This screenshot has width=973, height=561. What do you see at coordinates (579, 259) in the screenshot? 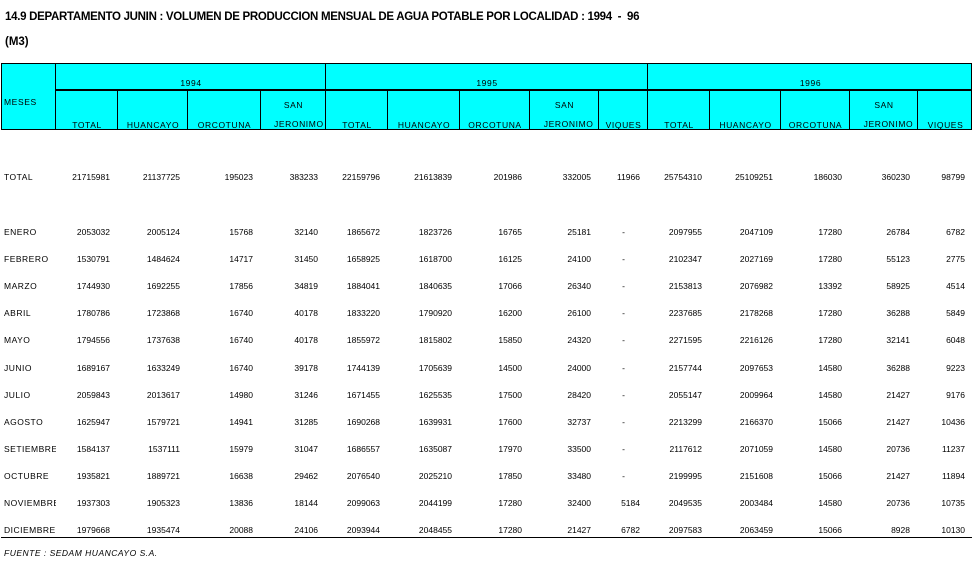
I see `table-cell: 24100` at bounding box center [579, 259].